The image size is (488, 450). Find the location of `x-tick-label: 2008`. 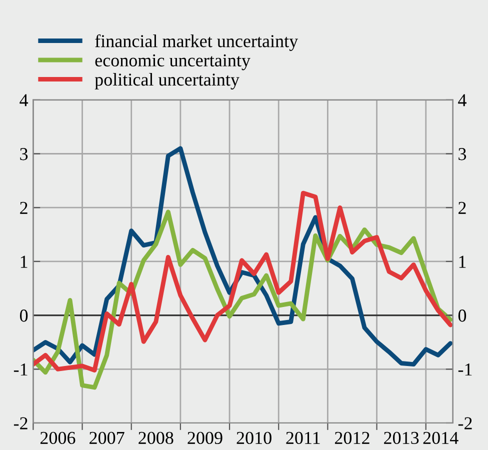

x-tick-label: 2008 is located at coordinates (156, 438).